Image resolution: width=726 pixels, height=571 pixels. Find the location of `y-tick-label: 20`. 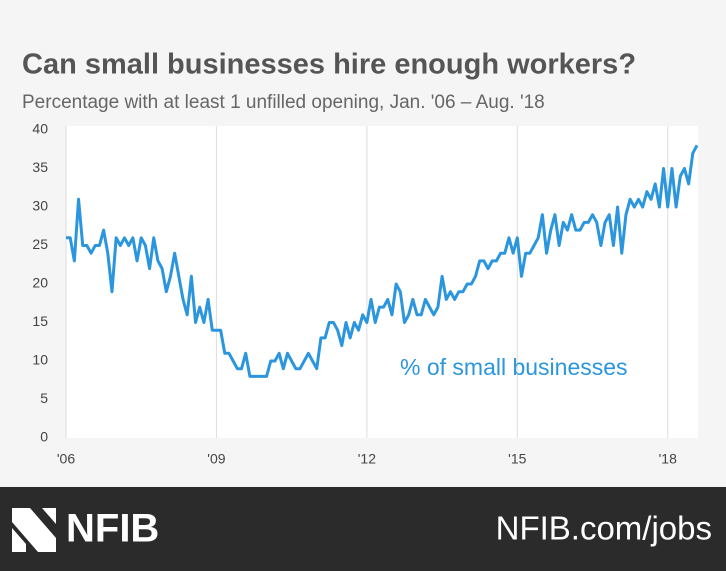

y-tick-label: 20 is located at coordinates (40, 283).